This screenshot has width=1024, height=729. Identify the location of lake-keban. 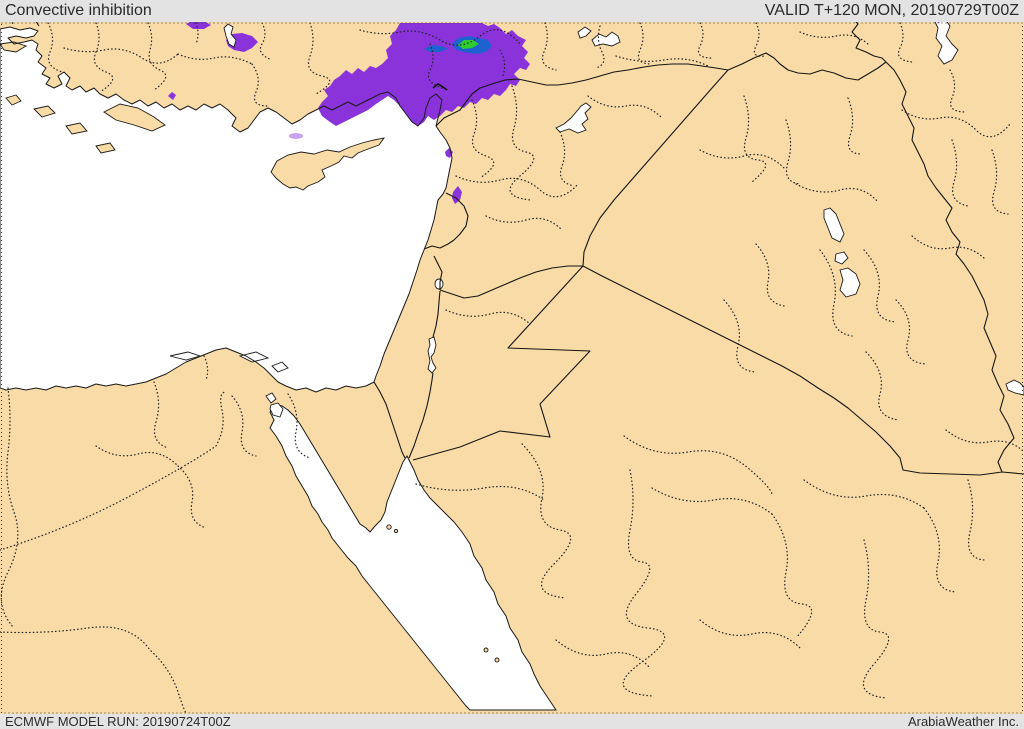
(584, 32).